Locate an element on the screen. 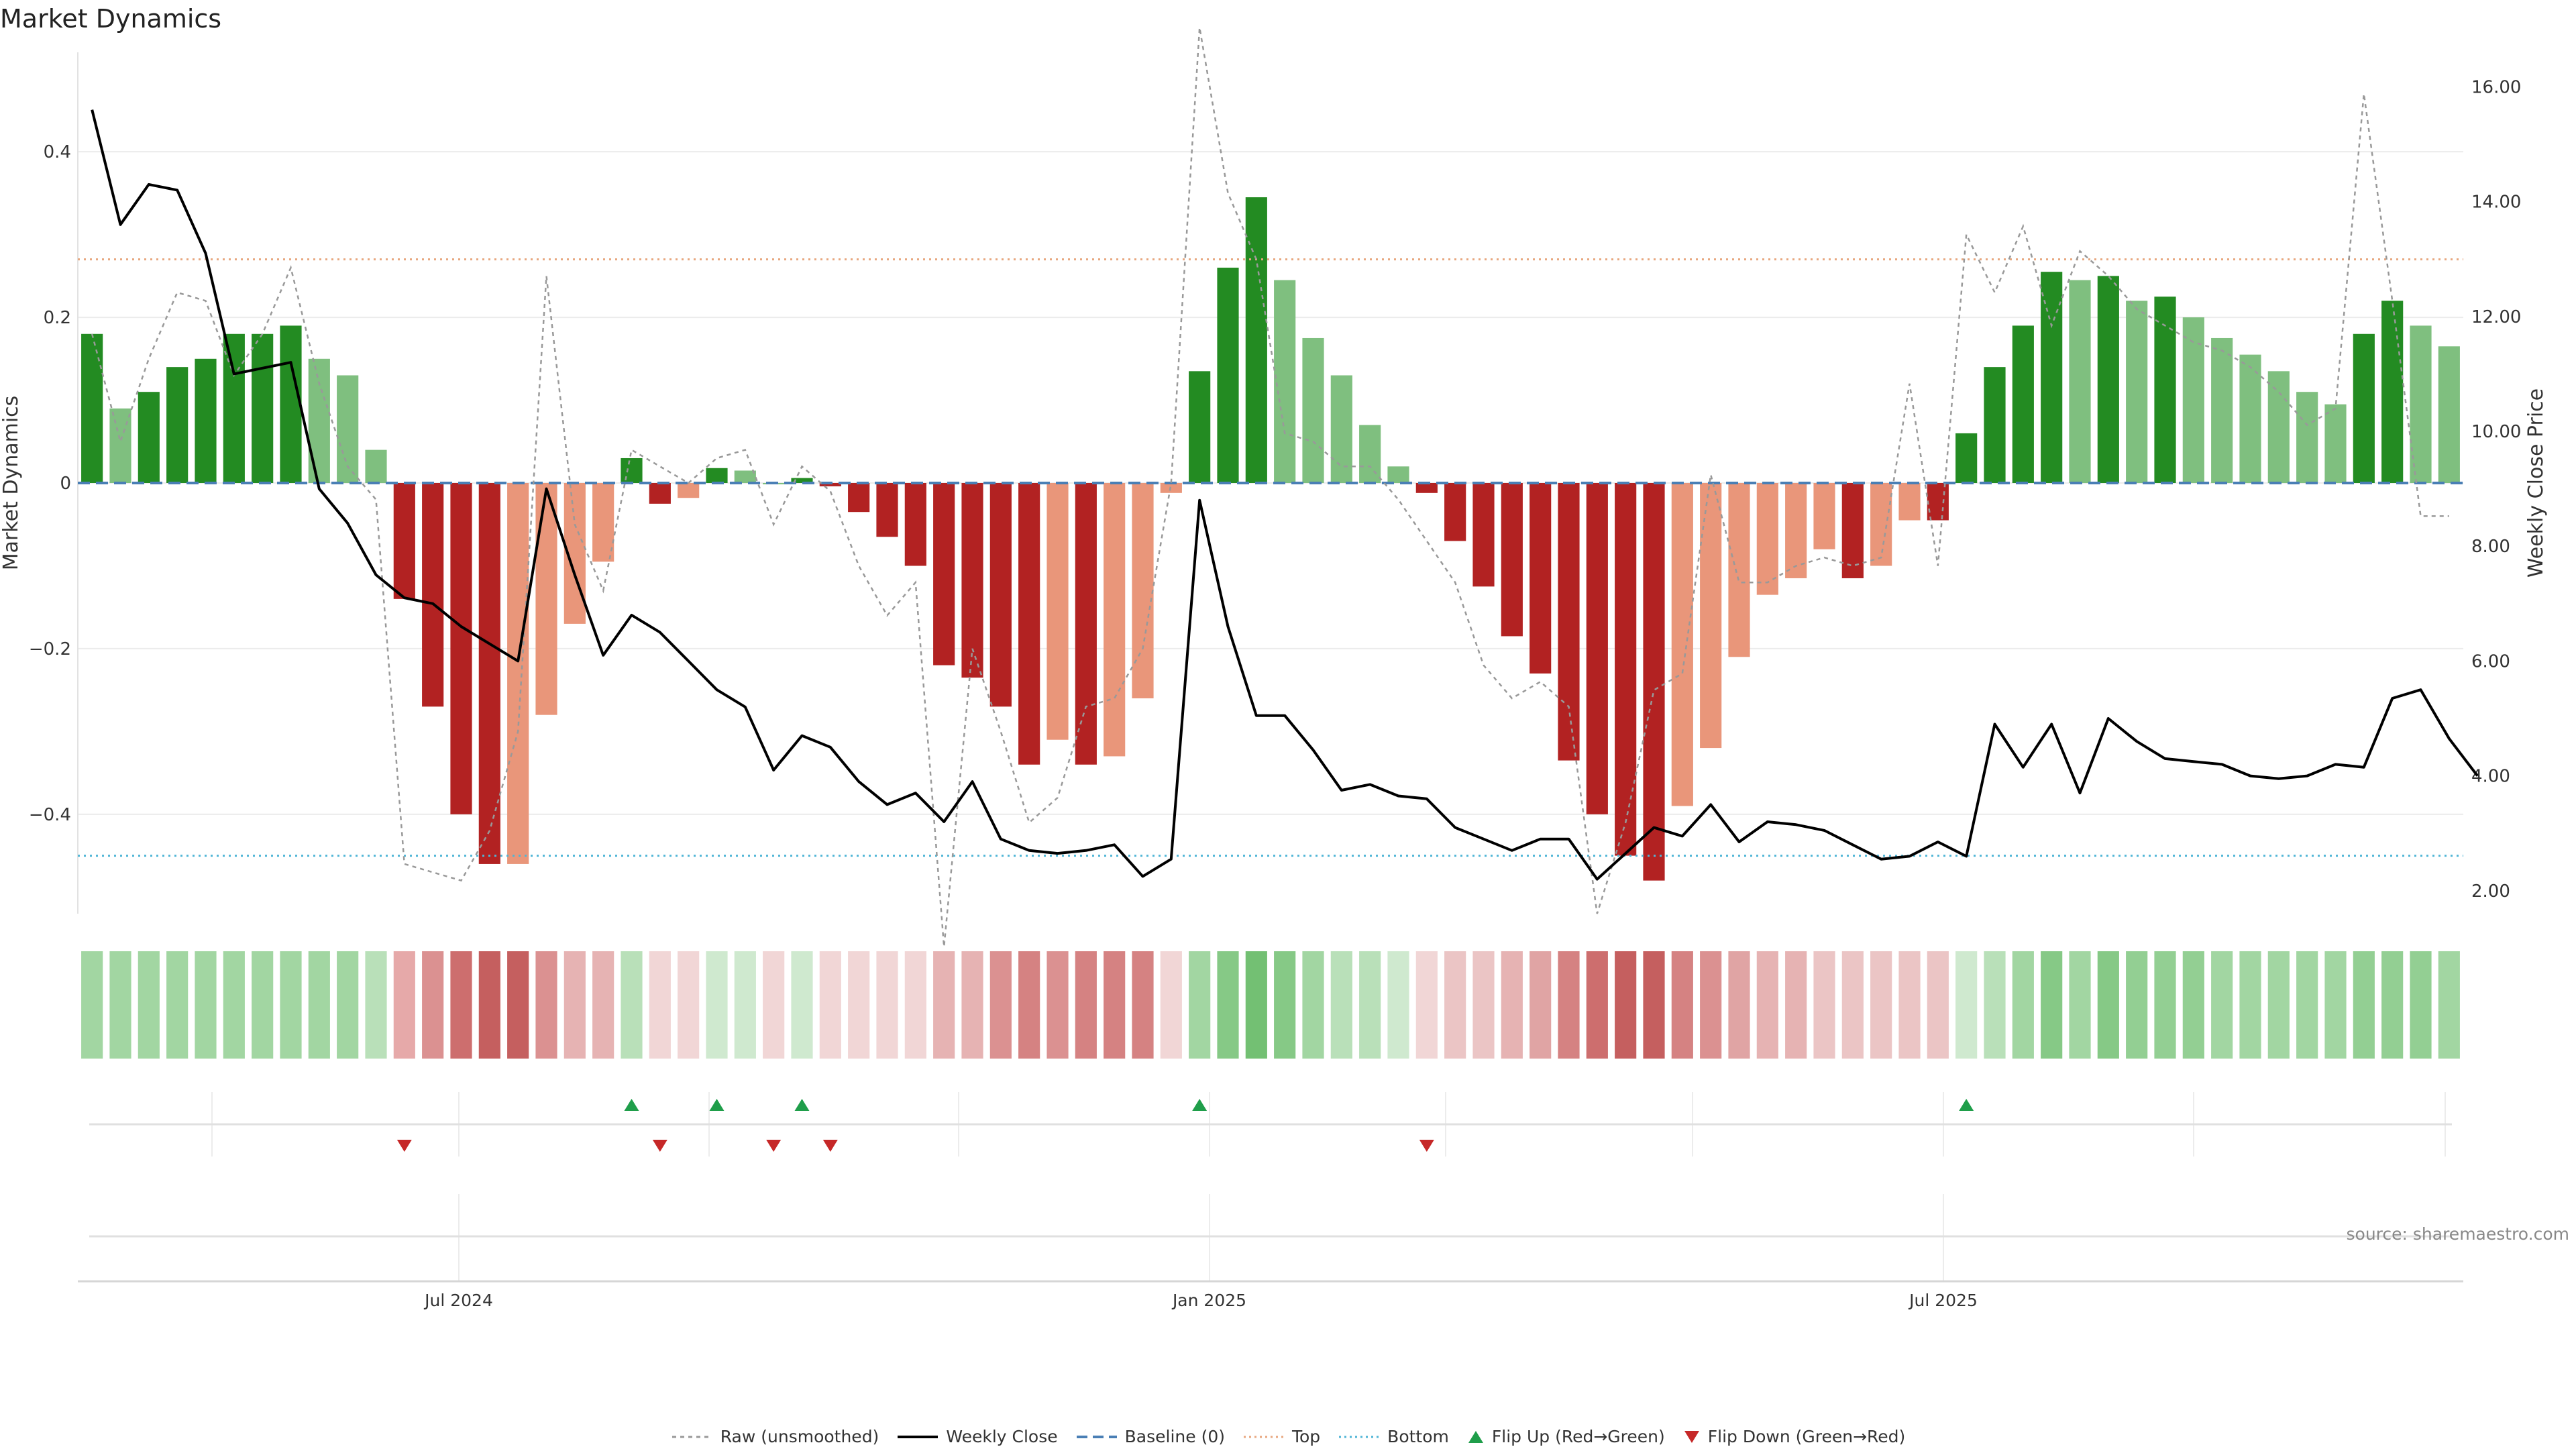 The height and width of the screenshot is (1449, 2576). legend-raw: Raw (unsmoothed) is located at coordinates (775, 1436).